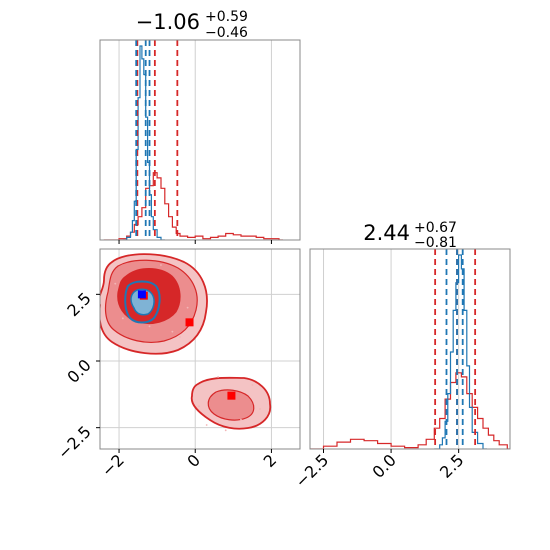  I want to click on title-param1-value: −1.06, so click(168, 22).